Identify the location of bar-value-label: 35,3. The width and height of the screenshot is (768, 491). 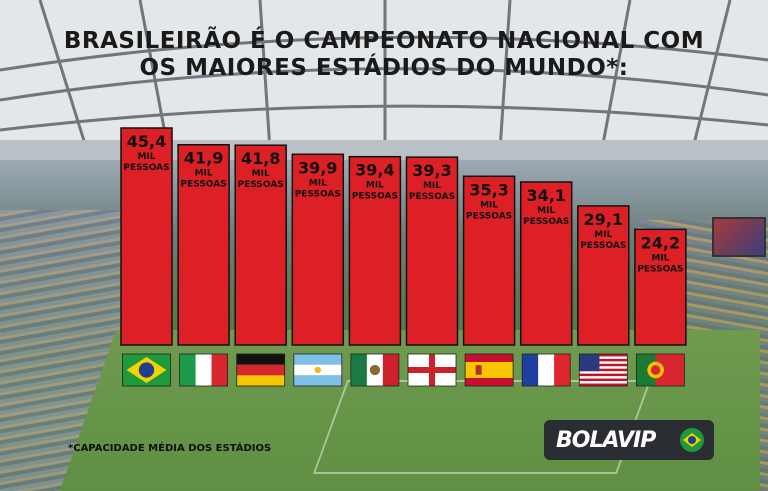
(488, 189).